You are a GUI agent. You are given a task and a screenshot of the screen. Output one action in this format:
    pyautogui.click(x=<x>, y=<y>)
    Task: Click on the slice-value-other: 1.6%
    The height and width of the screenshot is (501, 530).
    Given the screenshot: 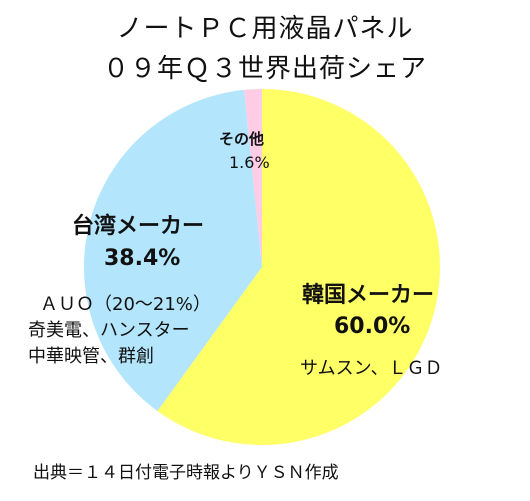 What is the action you would take?
    pyautogui.click(x=249, y=162)
    